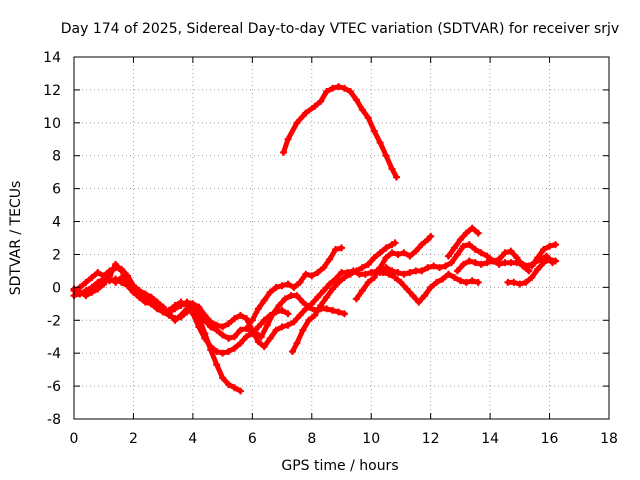  I want to click on x-tick-label: 0, so click(74, 439).